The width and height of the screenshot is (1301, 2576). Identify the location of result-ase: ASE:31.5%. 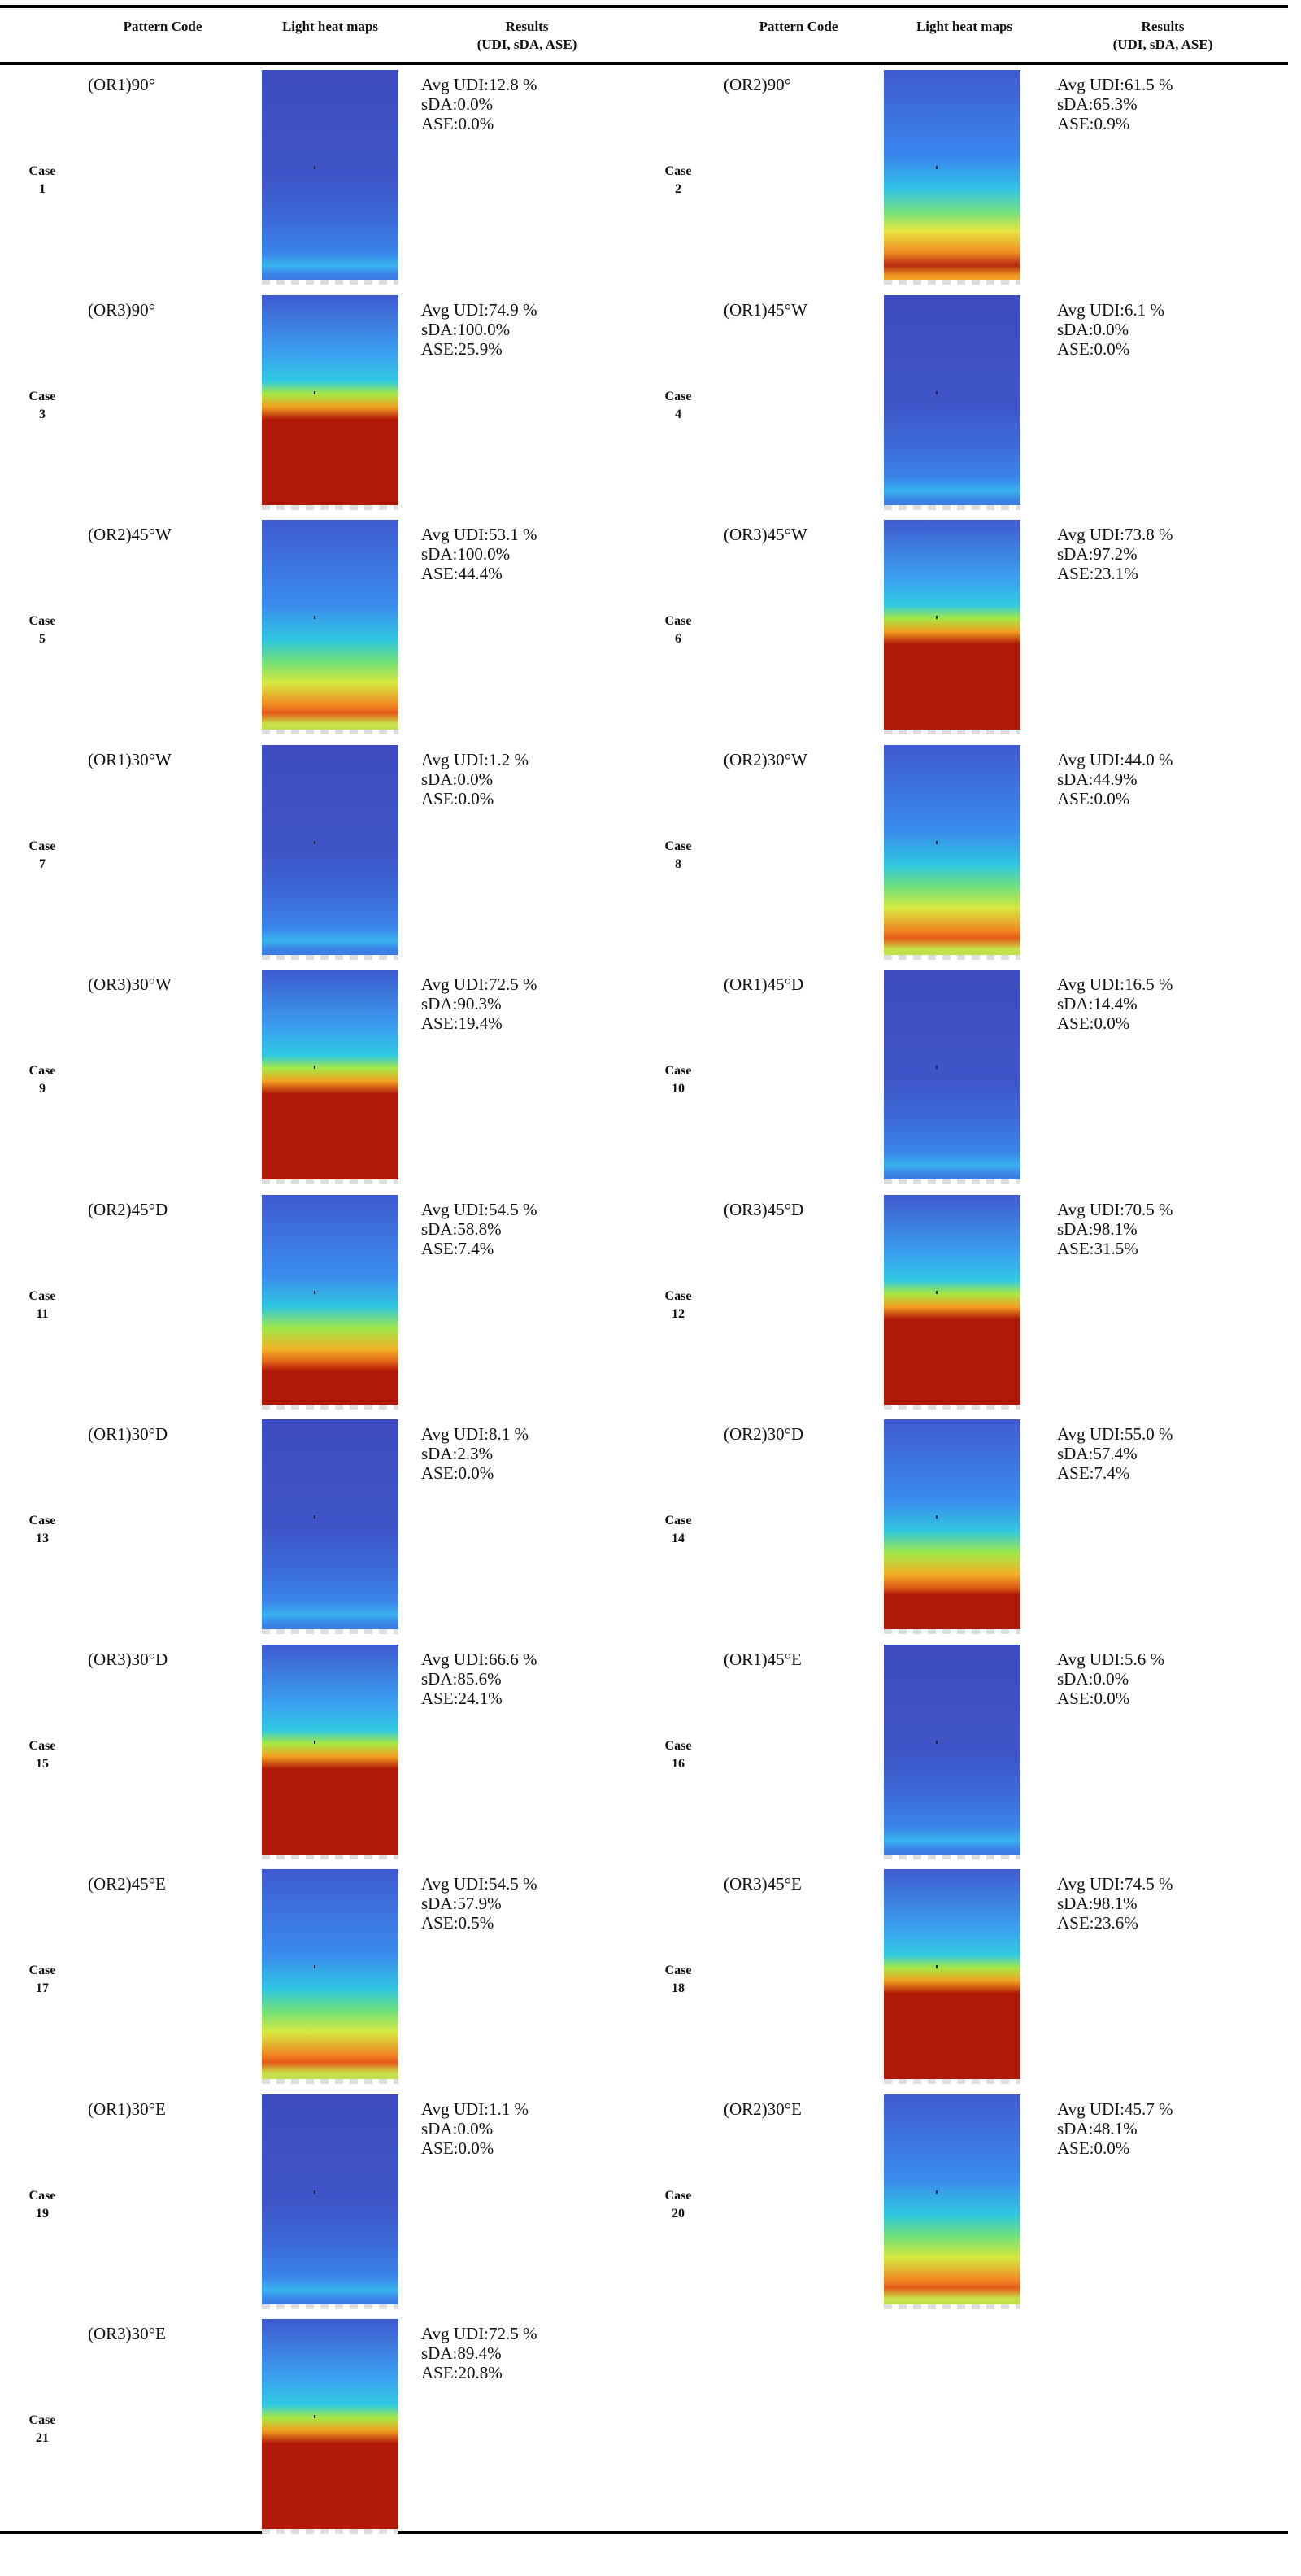
(1097, 1248).